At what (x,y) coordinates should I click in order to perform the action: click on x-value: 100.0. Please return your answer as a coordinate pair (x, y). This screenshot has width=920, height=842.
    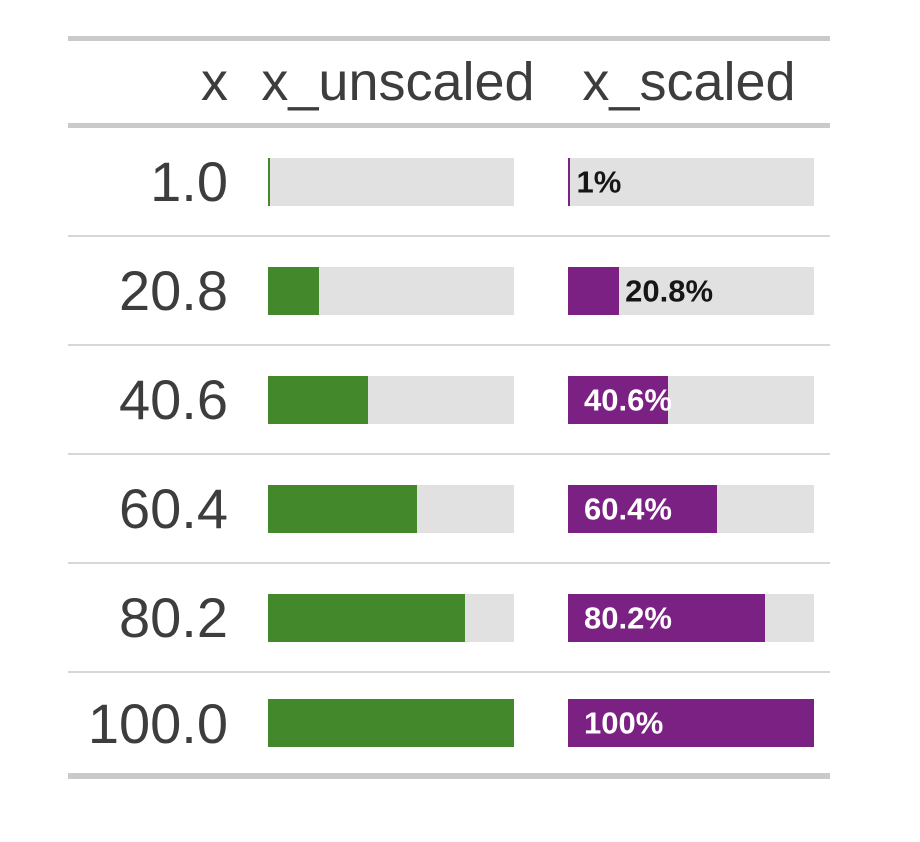
    Looking at the image, I should click on (157, 723).